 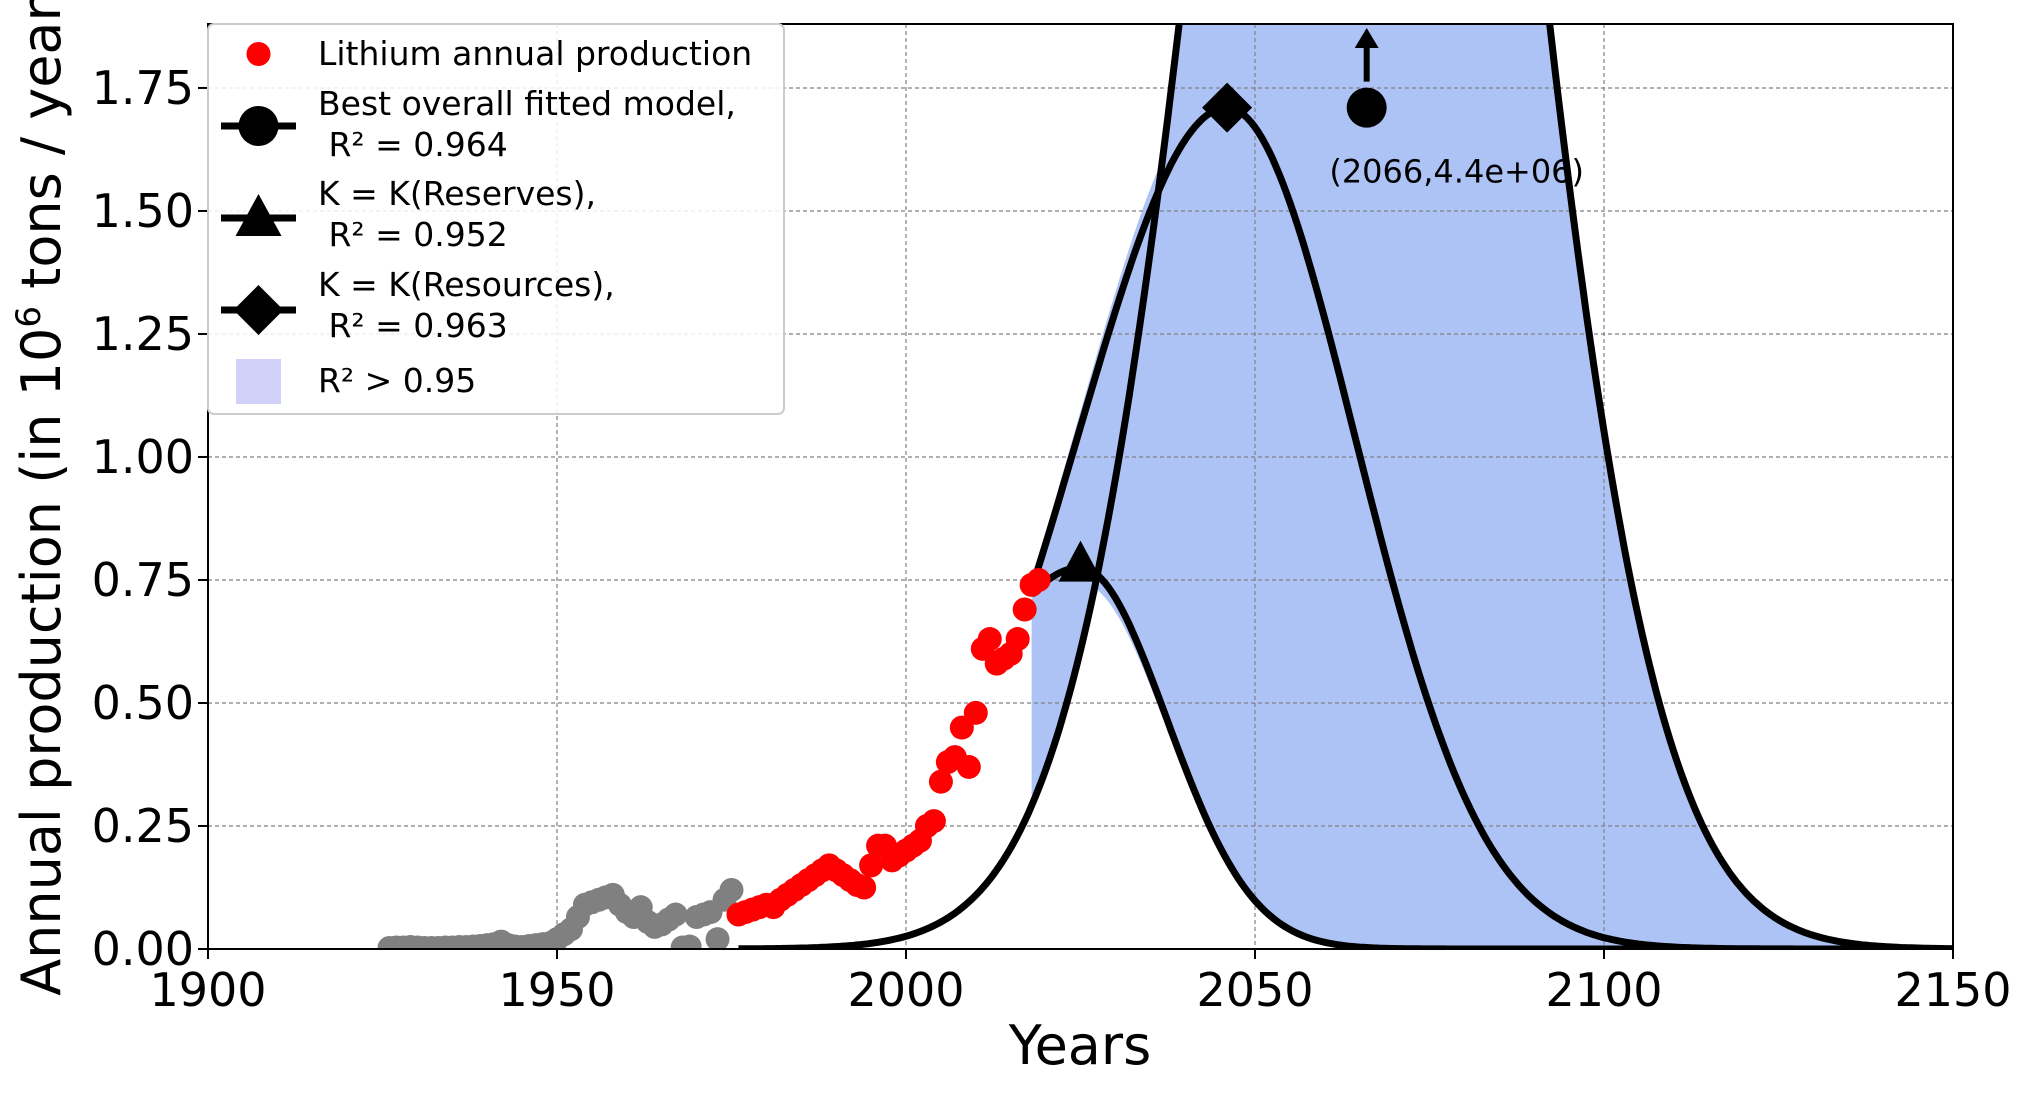 I want to click on legend-handle-resources-diamond, so click(x=258, y=310).